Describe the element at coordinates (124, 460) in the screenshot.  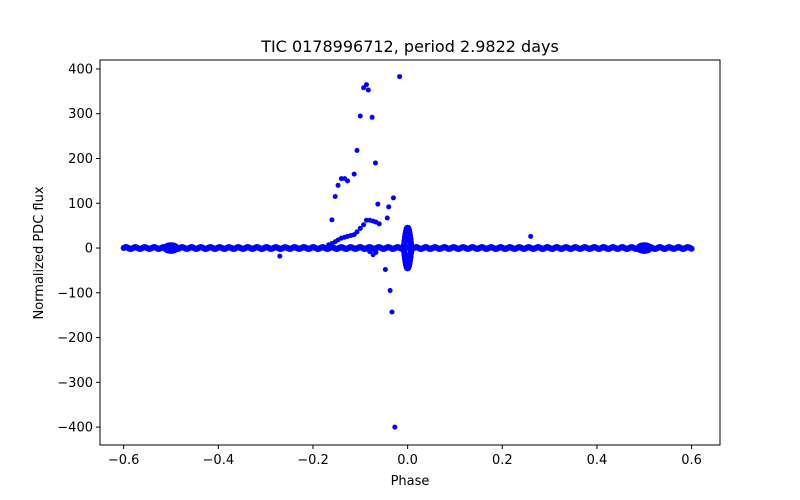
I see `x-tick-label: −0.6` at that location.